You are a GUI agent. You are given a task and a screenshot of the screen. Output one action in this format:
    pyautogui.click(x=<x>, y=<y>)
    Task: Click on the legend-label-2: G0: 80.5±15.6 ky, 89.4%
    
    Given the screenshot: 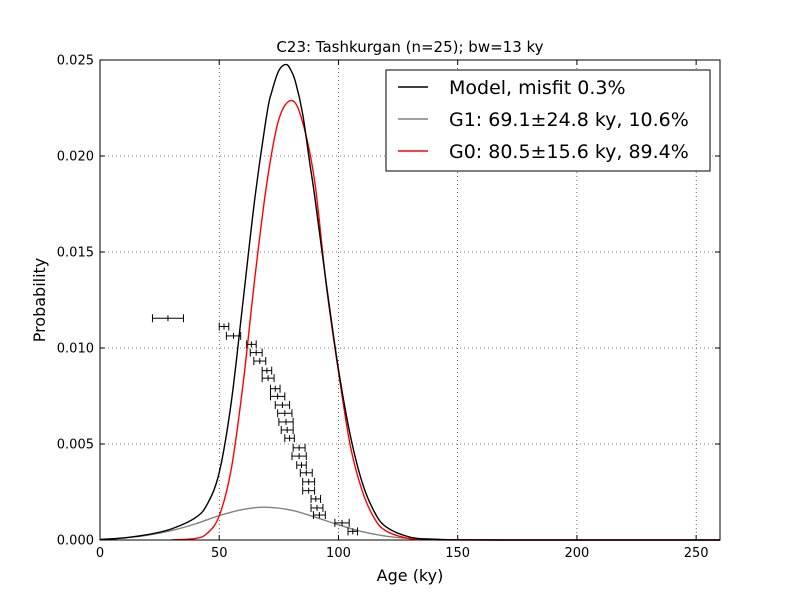 What is the action you would take?
    pyautogui.click(x=569, y=152)
    